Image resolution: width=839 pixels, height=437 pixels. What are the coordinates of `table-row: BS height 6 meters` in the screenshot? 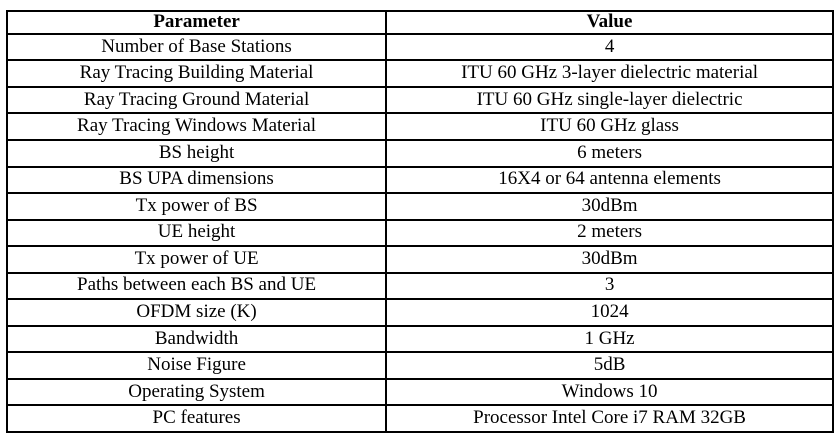 It's located at (419, 153).